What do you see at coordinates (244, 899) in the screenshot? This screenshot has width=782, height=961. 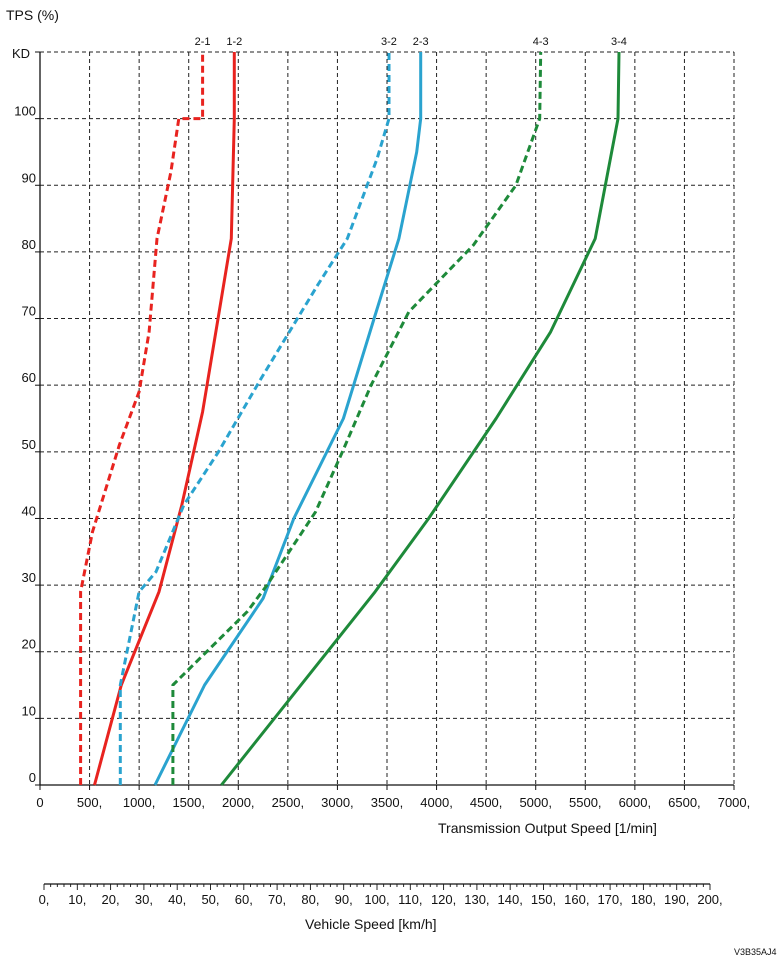 I see `secondary-x-tick-label-60: 60,` at bounding box center [244, 899].